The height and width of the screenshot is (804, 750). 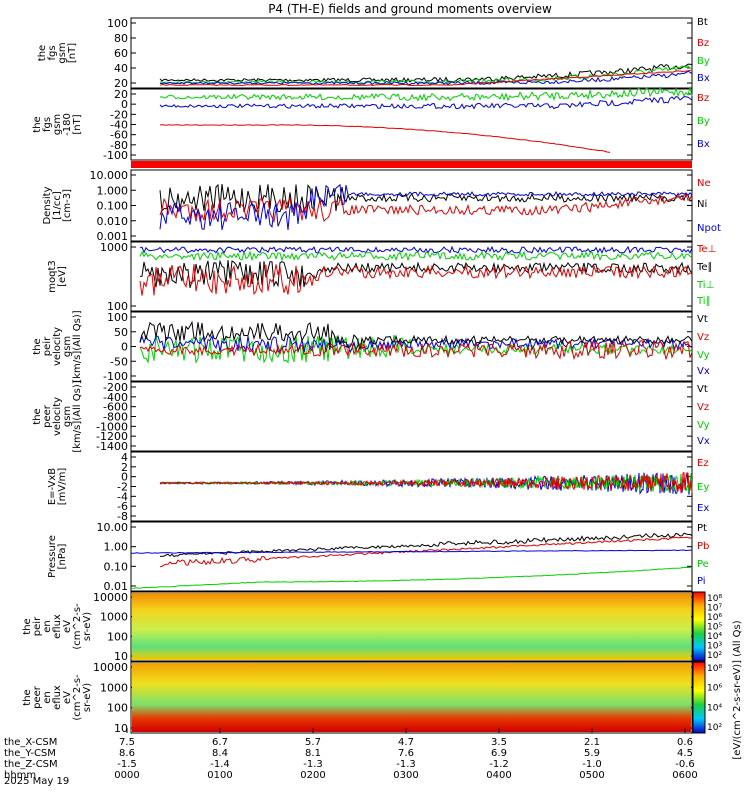 I want to click on heatmap-field, so click(x=411, y=697).